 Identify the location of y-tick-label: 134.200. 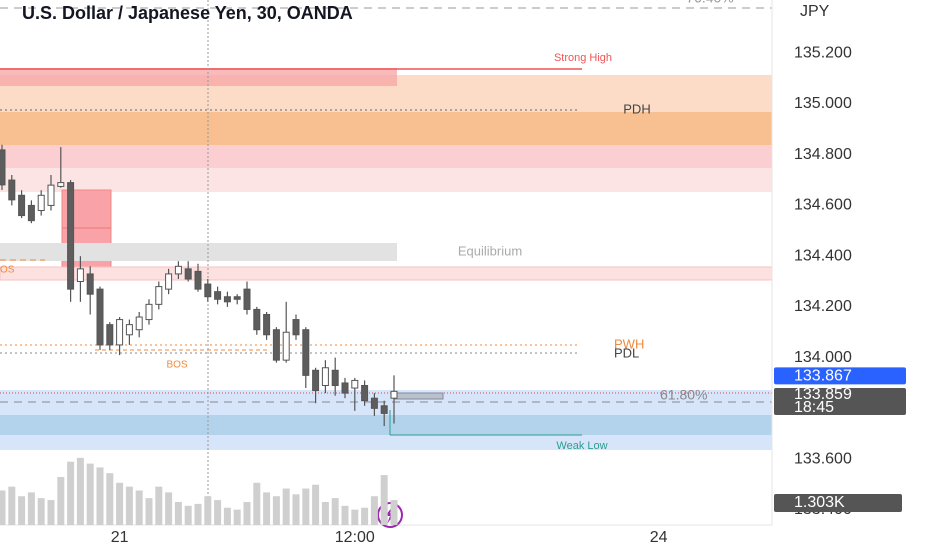
(823, 306).